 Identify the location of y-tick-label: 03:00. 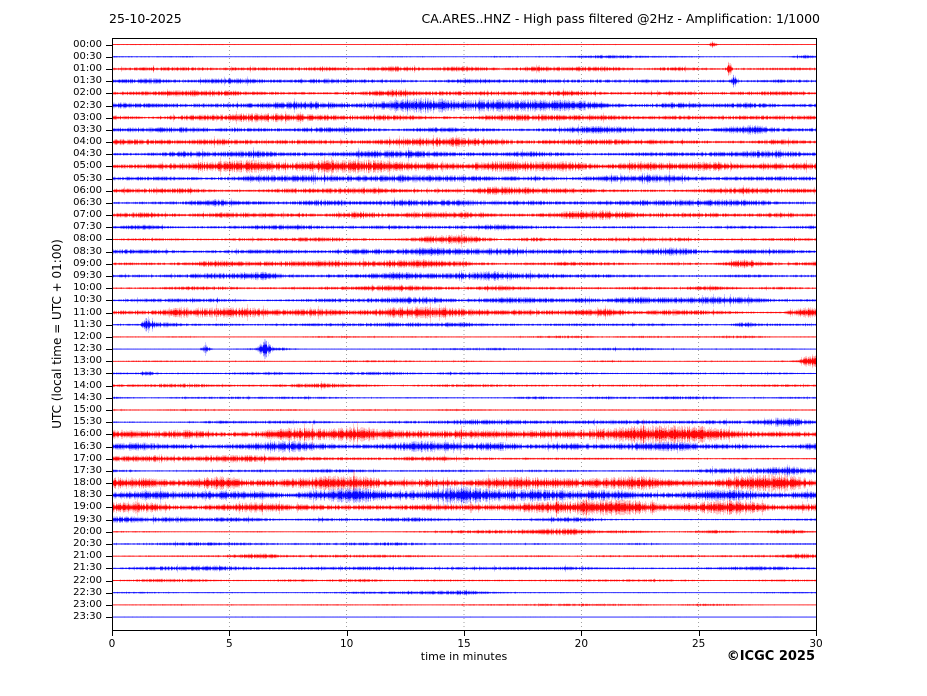
(87, 117).